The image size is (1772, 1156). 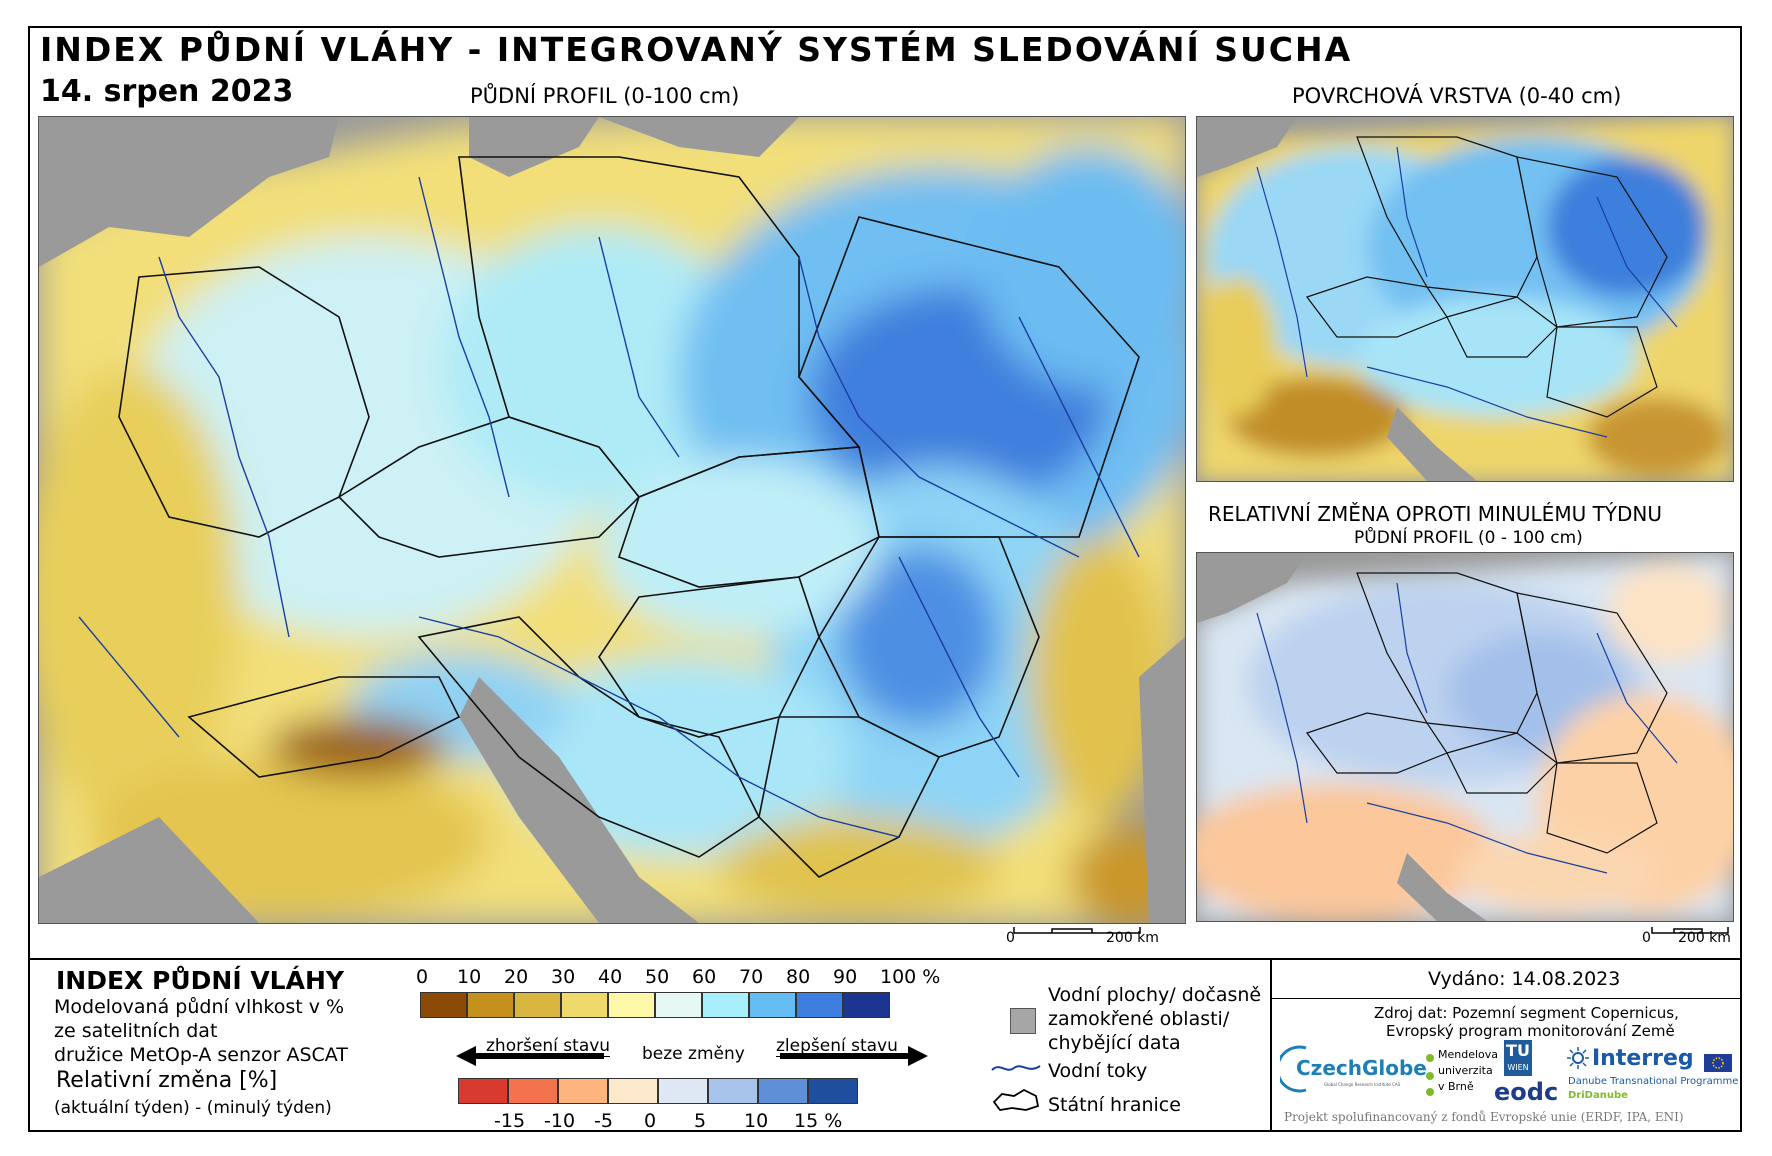 I want to click on small-scalebar, so click(x=1690, y=927).